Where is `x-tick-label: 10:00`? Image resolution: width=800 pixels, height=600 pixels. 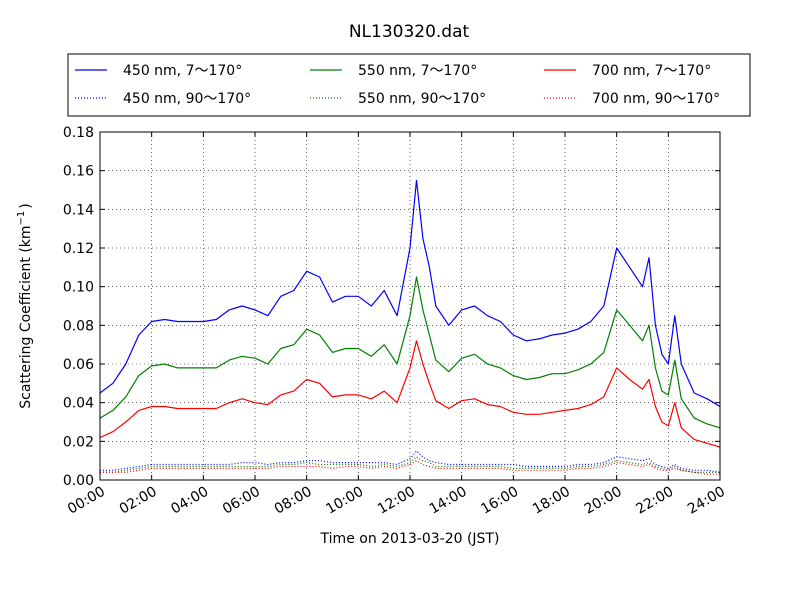 x-tick-label: 10:00 is located at coordinates (344, 501).